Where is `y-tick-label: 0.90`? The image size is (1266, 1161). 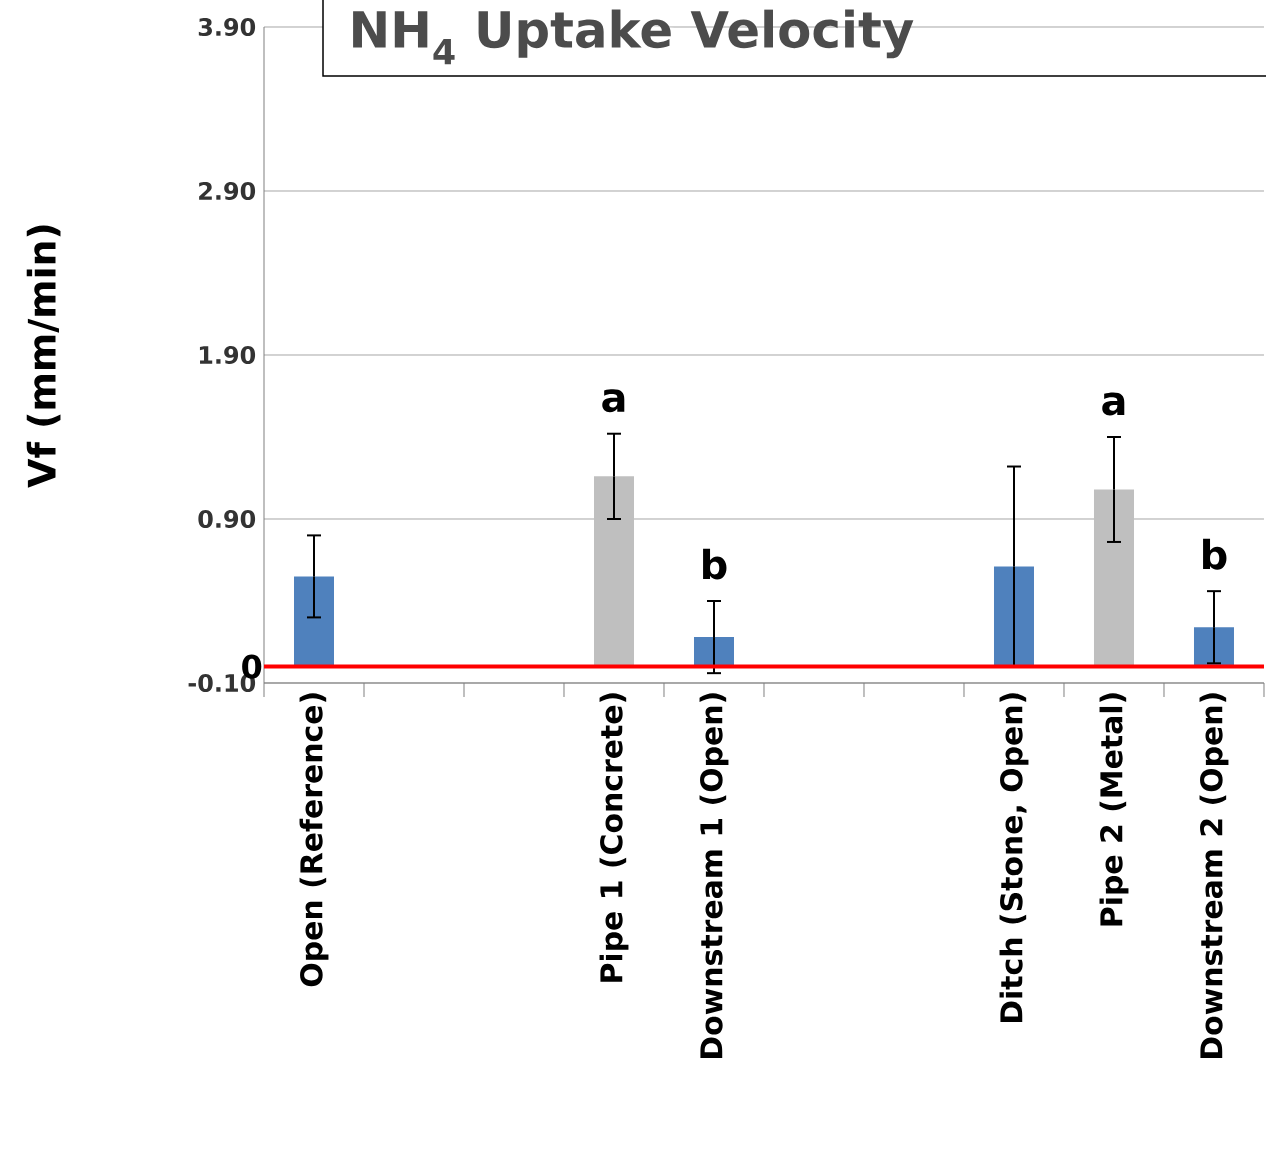 y-tick-label: 0.90 is located at coordinates (227, 519).